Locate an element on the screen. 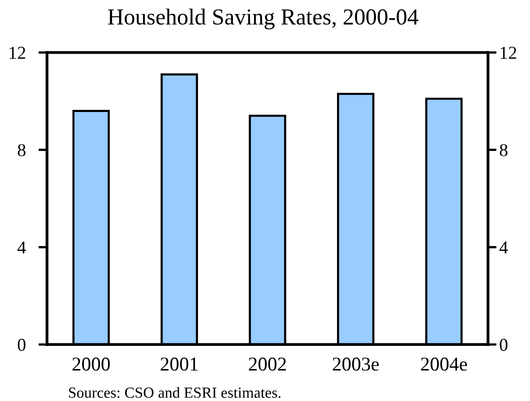 This screenshot has width=530, height=401. y2-tick-label: 4 is located at coordinates (503, 248).